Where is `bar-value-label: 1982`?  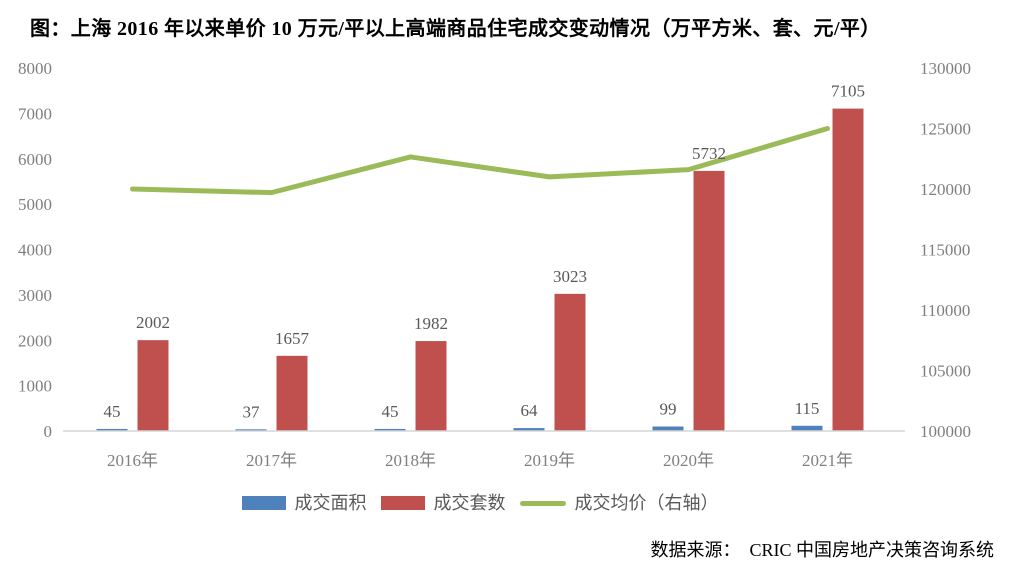 bar-value-label: 1982 is located at coordinates (431, 323).